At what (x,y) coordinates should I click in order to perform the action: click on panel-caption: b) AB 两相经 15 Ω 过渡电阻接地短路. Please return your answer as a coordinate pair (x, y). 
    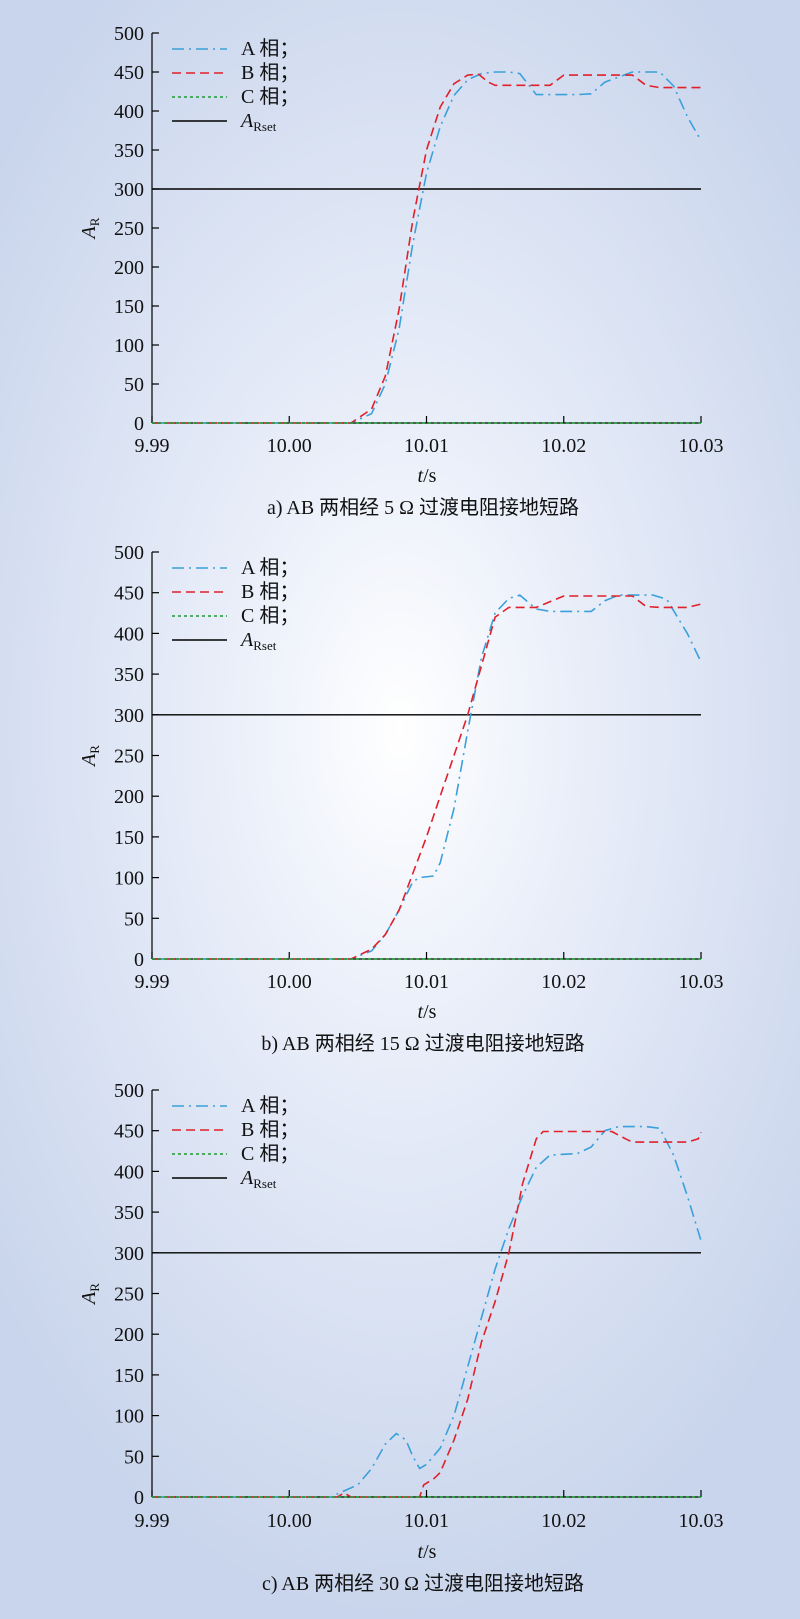
    Looking at the image, I should click on (422, 1043).